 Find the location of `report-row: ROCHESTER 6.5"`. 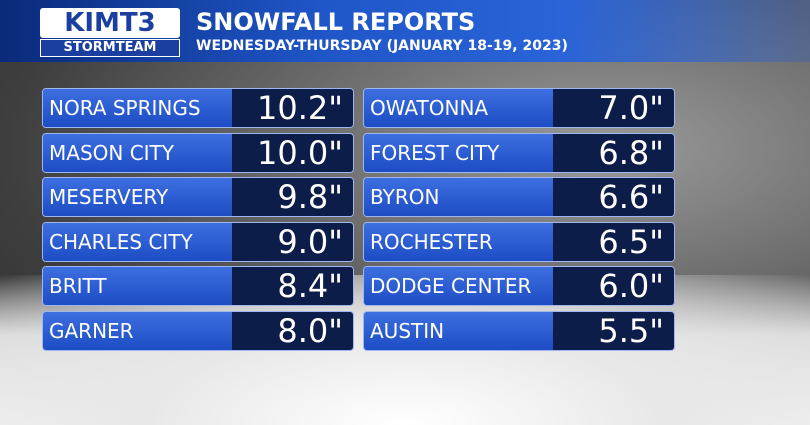

report-row: ROCHESTER 6.5" is located at coordinates (519, 241).